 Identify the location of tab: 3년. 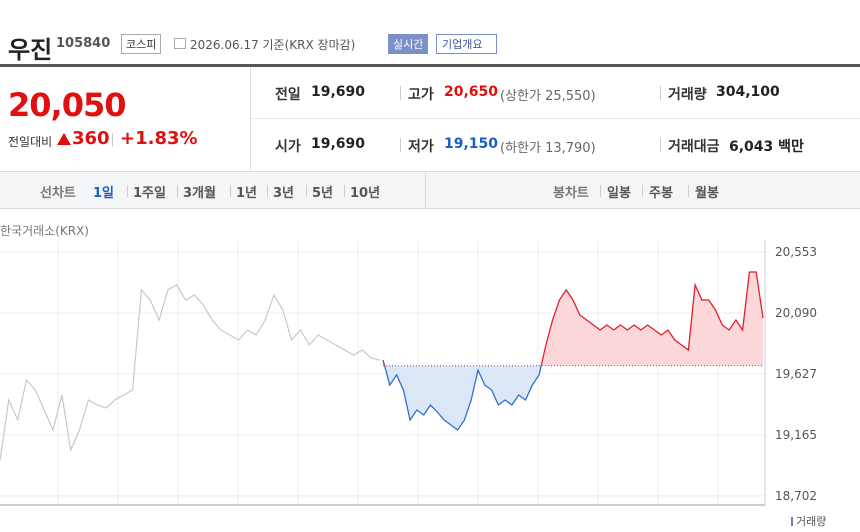
(284, 193).